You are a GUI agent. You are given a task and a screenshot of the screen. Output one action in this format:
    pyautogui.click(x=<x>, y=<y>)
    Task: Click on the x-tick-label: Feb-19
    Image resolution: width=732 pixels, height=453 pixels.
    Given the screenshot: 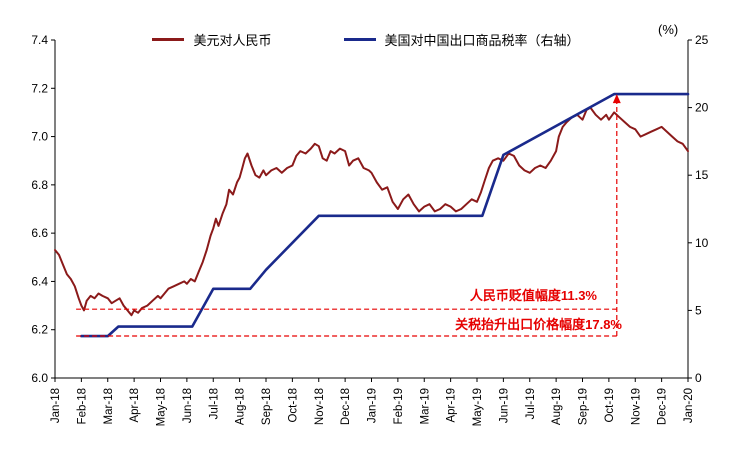 What is the action you would take?
    pyautogui.click(x=399, y=406)
    